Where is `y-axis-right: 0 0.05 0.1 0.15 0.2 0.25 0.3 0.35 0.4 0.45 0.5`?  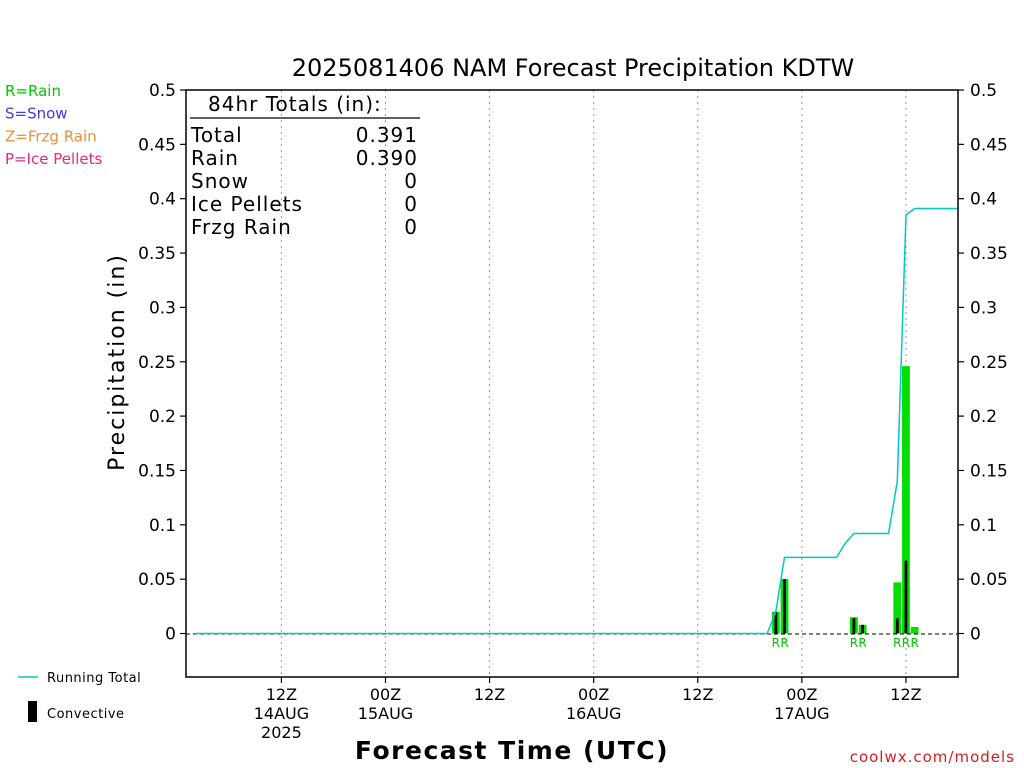 y-axis-right: 0 0.05 0.1 0.15 0.2 0.25 0.3 0.35 0.4 0.45 0.5 is located at coordinates (983, 363).